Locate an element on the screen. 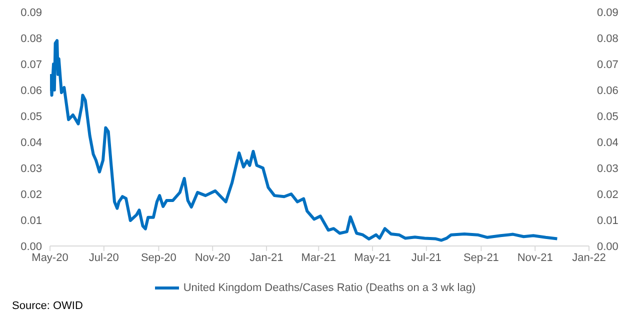 The image size is (641, 331). y-tick-label: 0.09 is located at coordinates (31, 12).